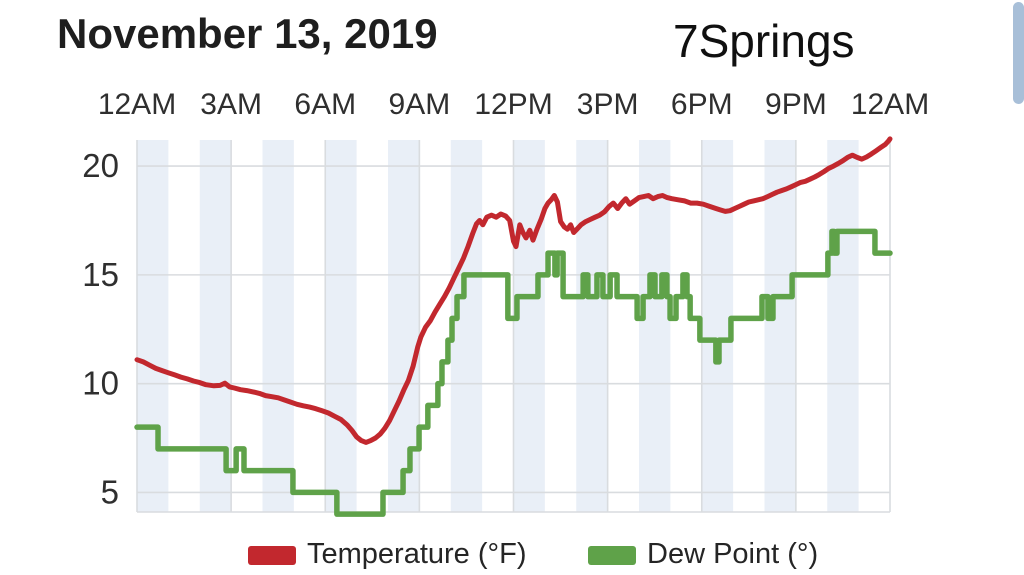 This screenshot has height=575, width=1024. What do you see at coordinates (100, 274) in the screenshot?
I see `y-tick-label: 15` at bounding box center [100, 274].